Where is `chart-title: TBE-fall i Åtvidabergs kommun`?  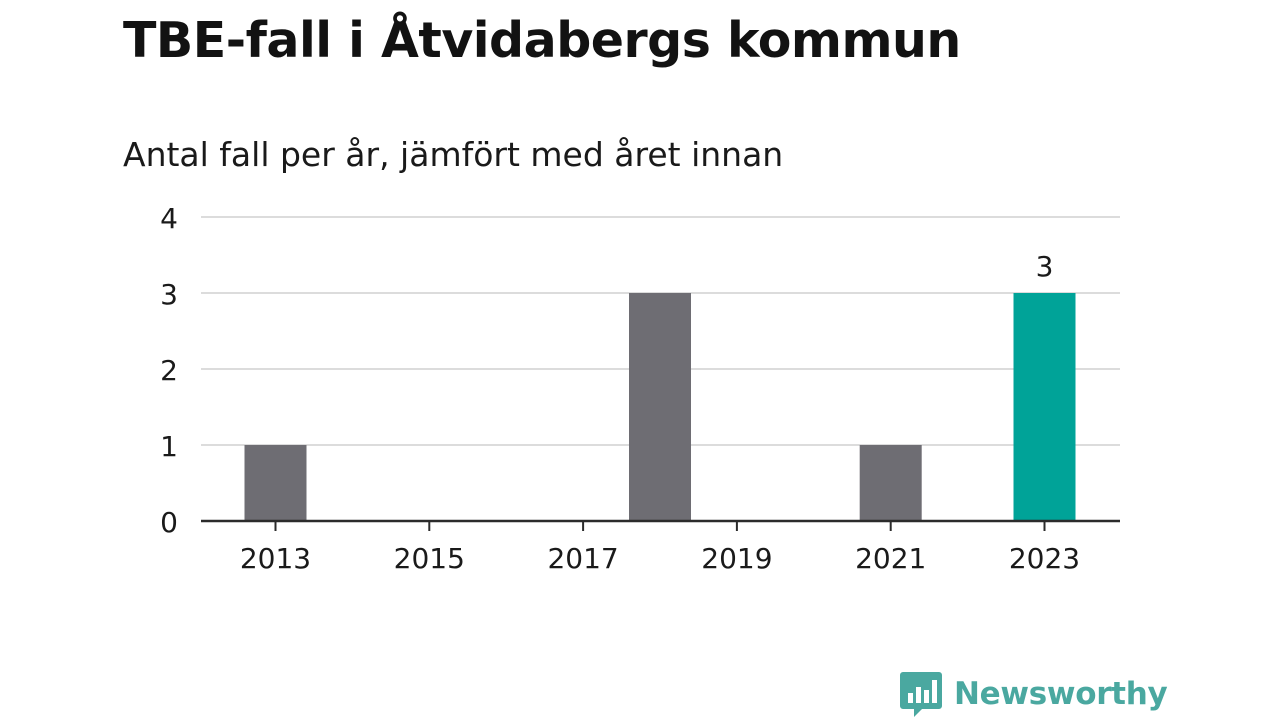
chart-title: TBE-fall i Åtvidabergs kommun is located at coordinates (542, 40).